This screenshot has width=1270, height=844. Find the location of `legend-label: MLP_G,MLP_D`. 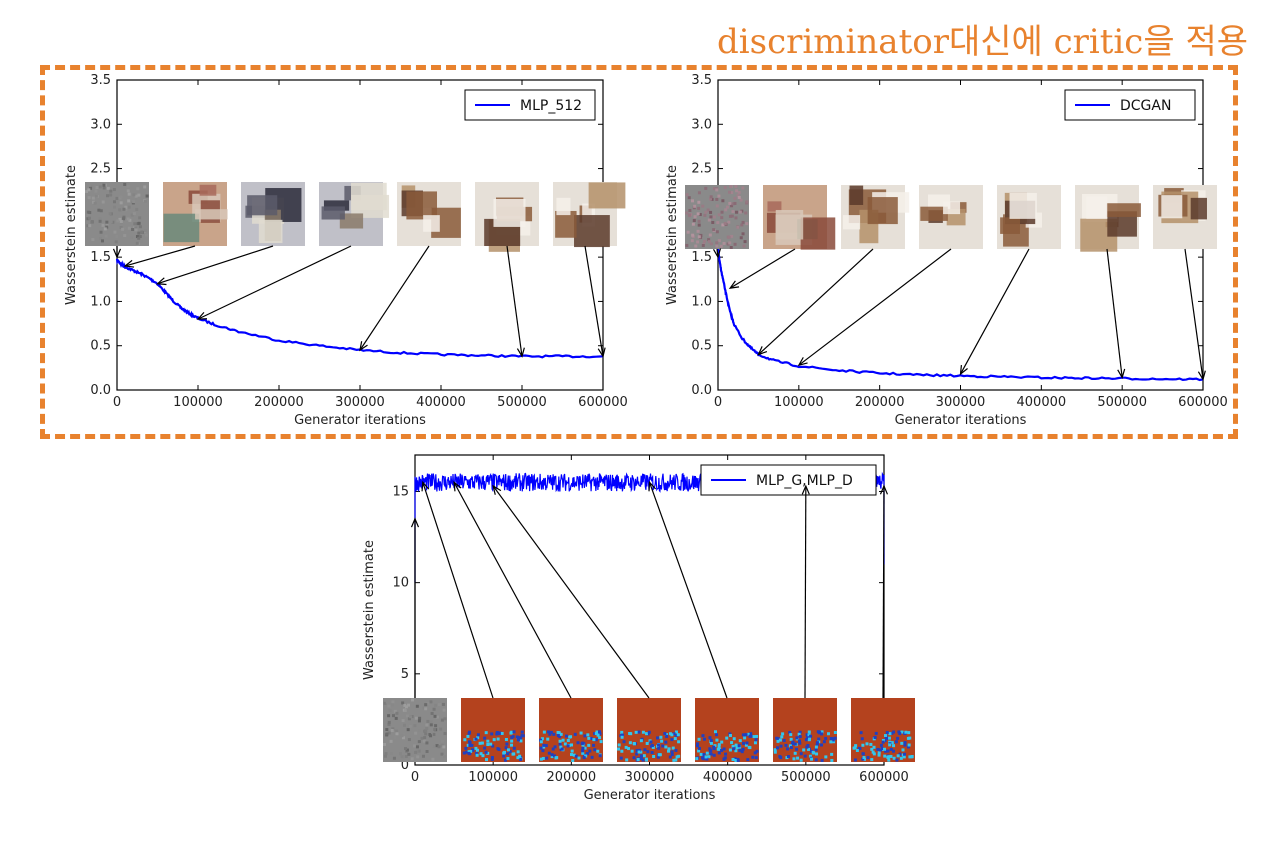

legend-label: MLP_G,MLP_D is located at coordinates (804, 481).